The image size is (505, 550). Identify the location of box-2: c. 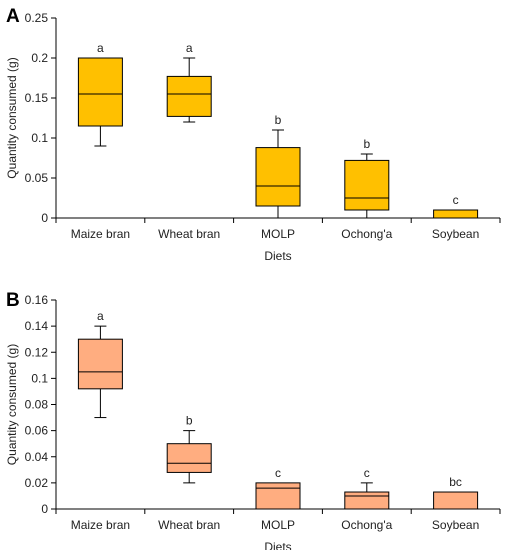
(278, 488).